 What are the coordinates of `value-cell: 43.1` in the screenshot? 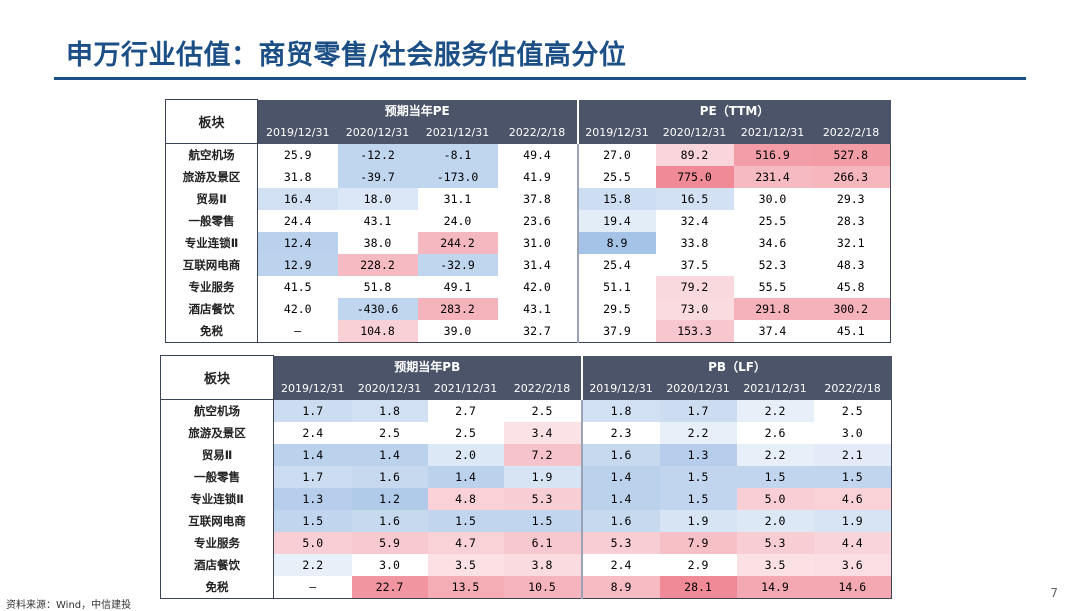 It's located at (377, 221).